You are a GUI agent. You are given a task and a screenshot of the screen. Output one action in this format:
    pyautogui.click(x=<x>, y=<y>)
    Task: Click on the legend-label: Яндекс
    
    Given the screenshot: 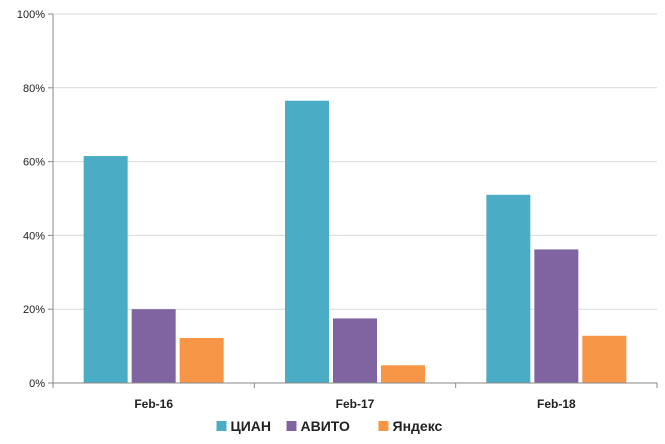 What is the action you would take?
    pyautogui.click(x=418, y=426)
    